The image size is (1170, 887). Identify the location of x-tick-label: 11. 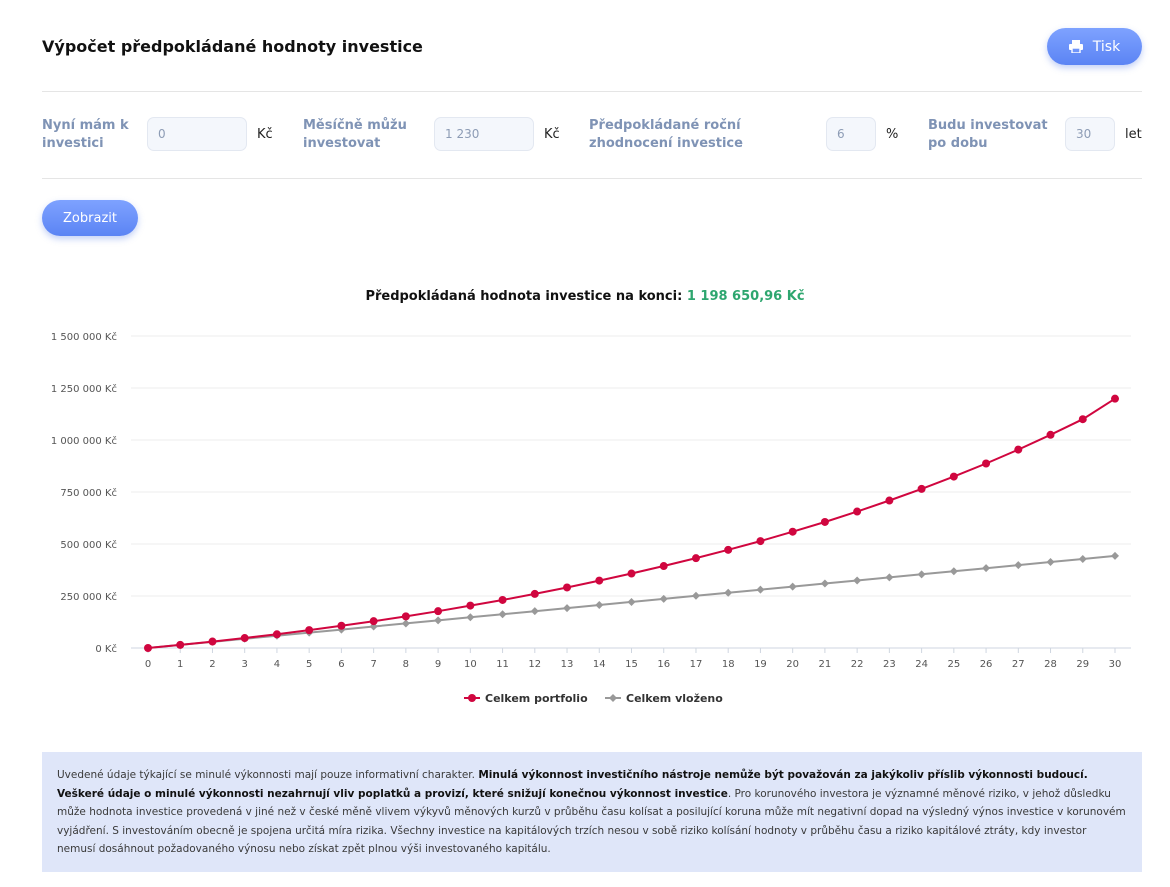
(502, 664).